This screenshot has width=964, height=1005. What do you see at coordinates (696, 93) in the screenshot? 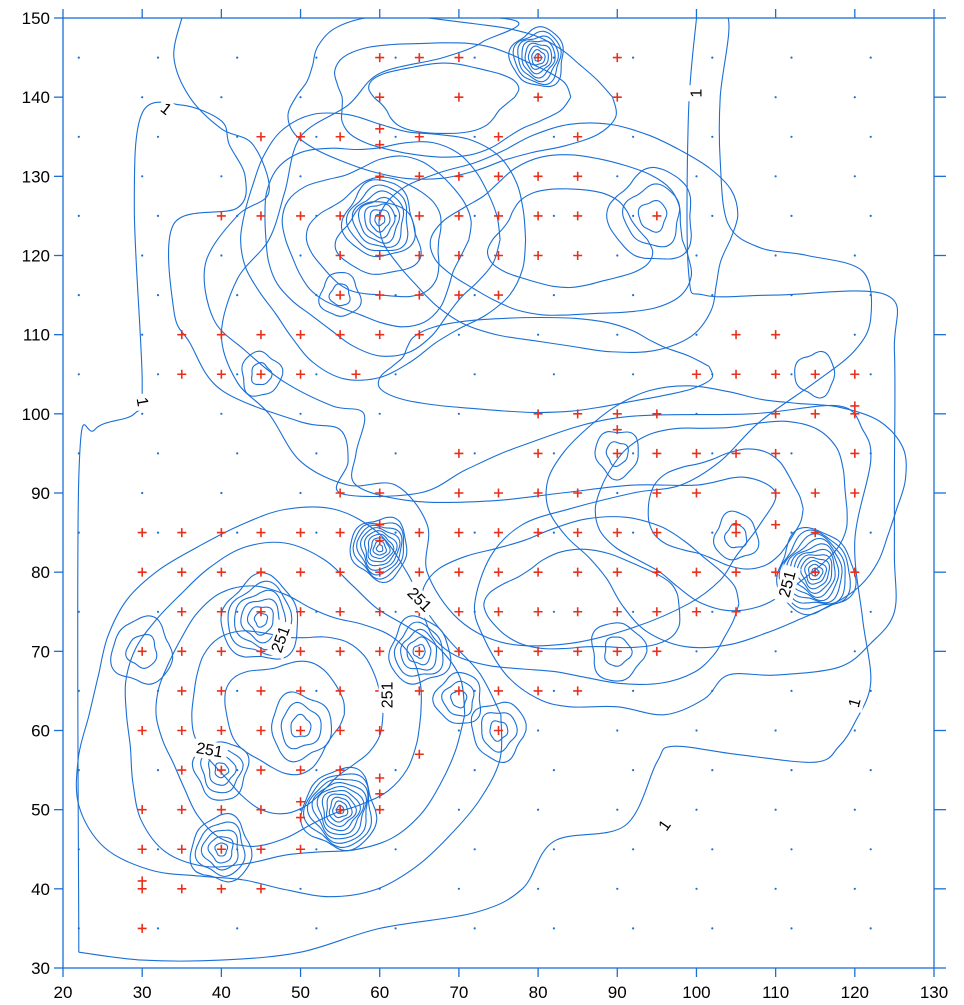
I see `contour-label-bg` at bounding box center [696, 93].